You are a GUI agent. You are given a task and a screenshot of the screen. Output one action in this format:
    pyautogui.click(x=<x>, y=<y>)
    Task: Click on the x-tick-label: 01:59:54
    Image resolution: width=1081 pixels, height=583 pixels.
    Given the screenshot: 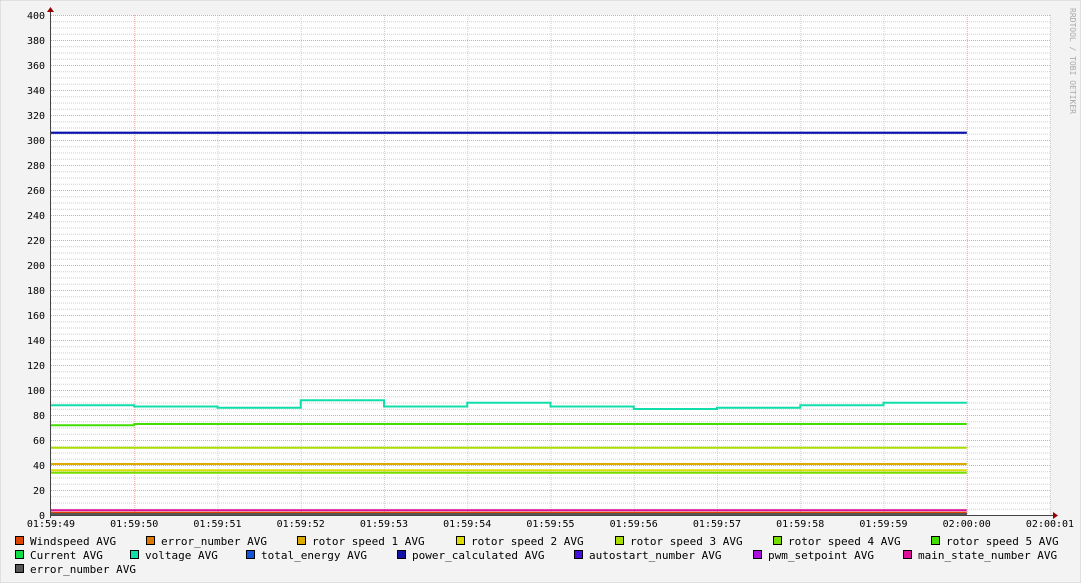 What is the action you would take?
    pyautogui.click(x=467, y=524)
    